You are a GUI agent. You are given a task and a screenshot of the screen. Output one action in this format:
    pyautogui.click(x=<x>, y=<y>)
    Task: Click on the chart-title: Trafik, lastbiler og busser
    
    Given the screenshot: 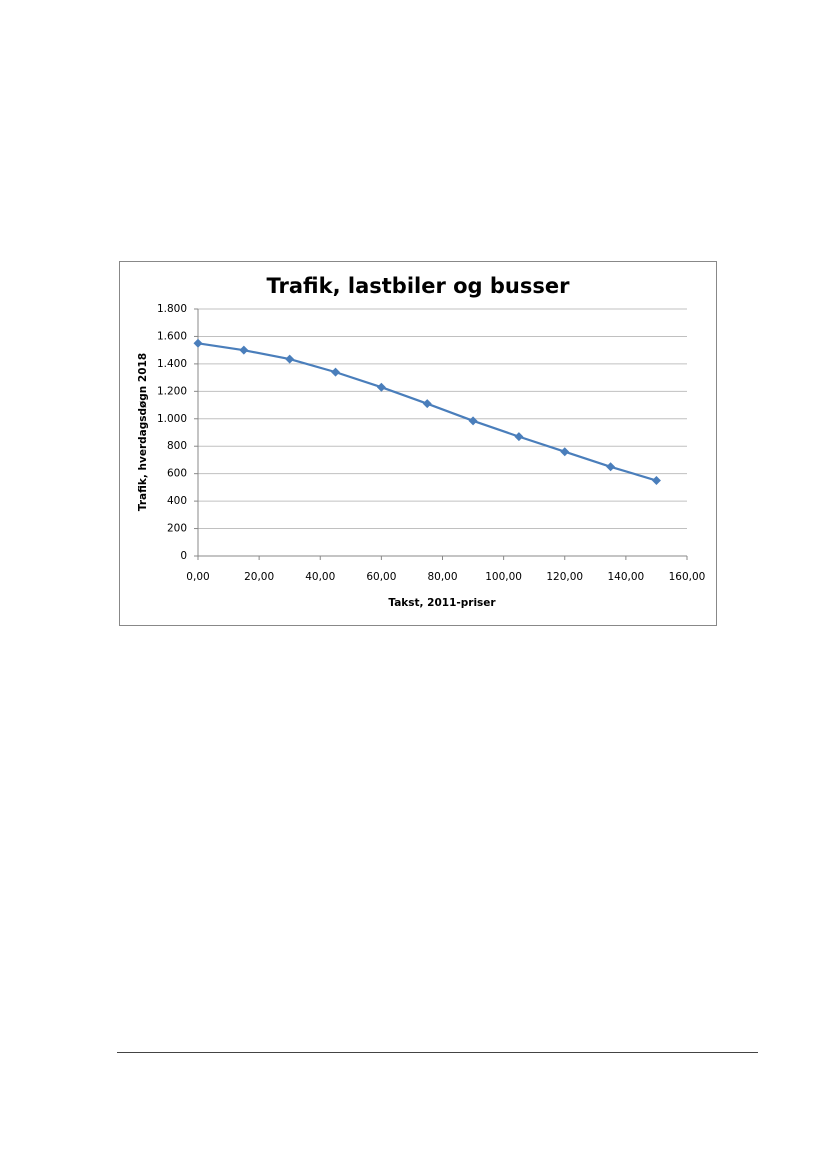 What is the action you would take?
    pyautogui.click(x=419, y=286)
    